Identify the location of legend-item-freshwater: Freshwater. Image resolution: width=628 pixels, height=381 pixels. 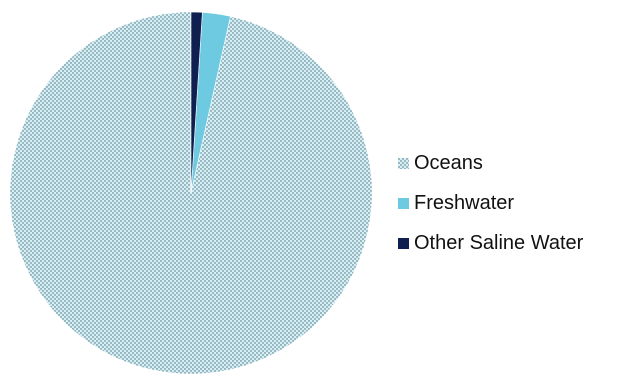
(510, 203).